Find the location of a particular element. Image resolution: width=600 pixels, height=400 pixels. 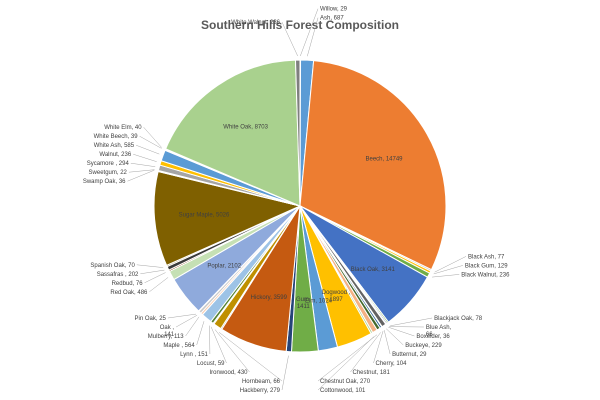

label-hackberry: Hackberry, 279 is located at coordinates (260, 391).